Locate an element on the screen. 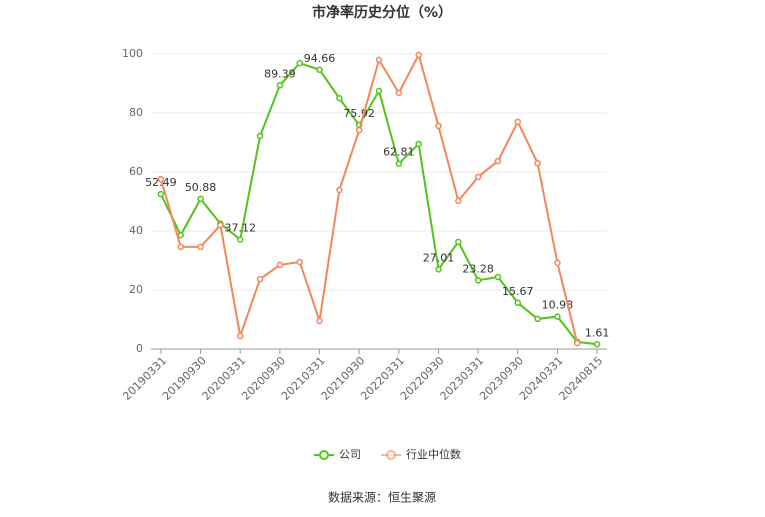  data-label: 27.01 is located at coordinates (439, 257).